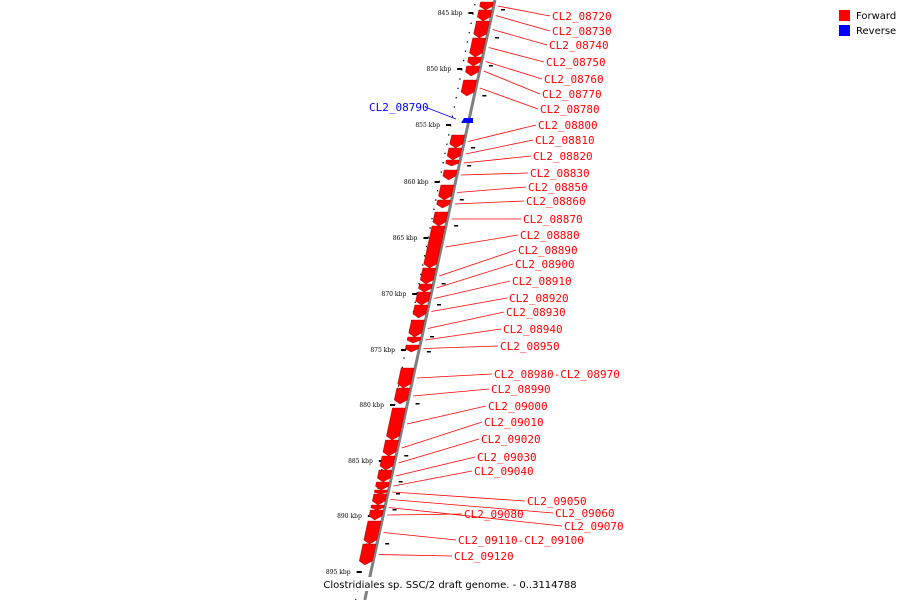  What do you see at coordinates (563, 156) in the screenshot?
I see `gene-label-cl2_08820: CL2_08820` at bounding box center [563, 156].